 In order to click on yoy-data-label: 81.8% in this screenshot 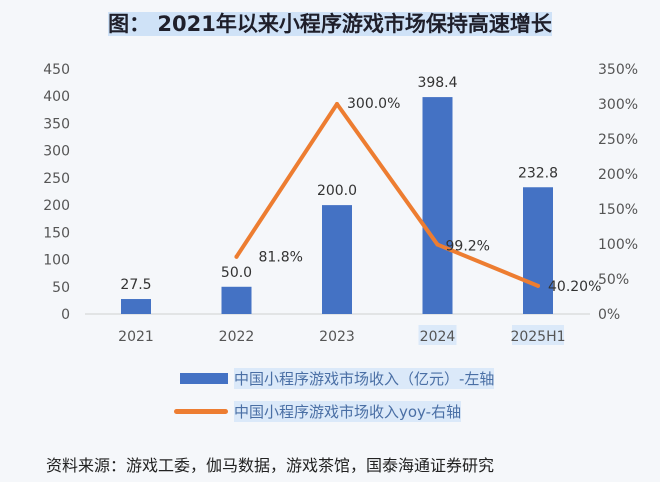, I will do `click(281, 258)`.